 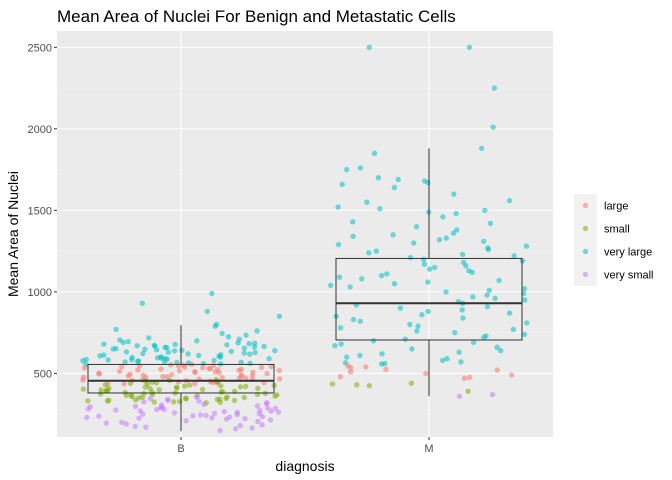 What do you see at coordinates (585, 228) in the screenshot?
I see `legend-key-small` at bounding box center [585, 228].